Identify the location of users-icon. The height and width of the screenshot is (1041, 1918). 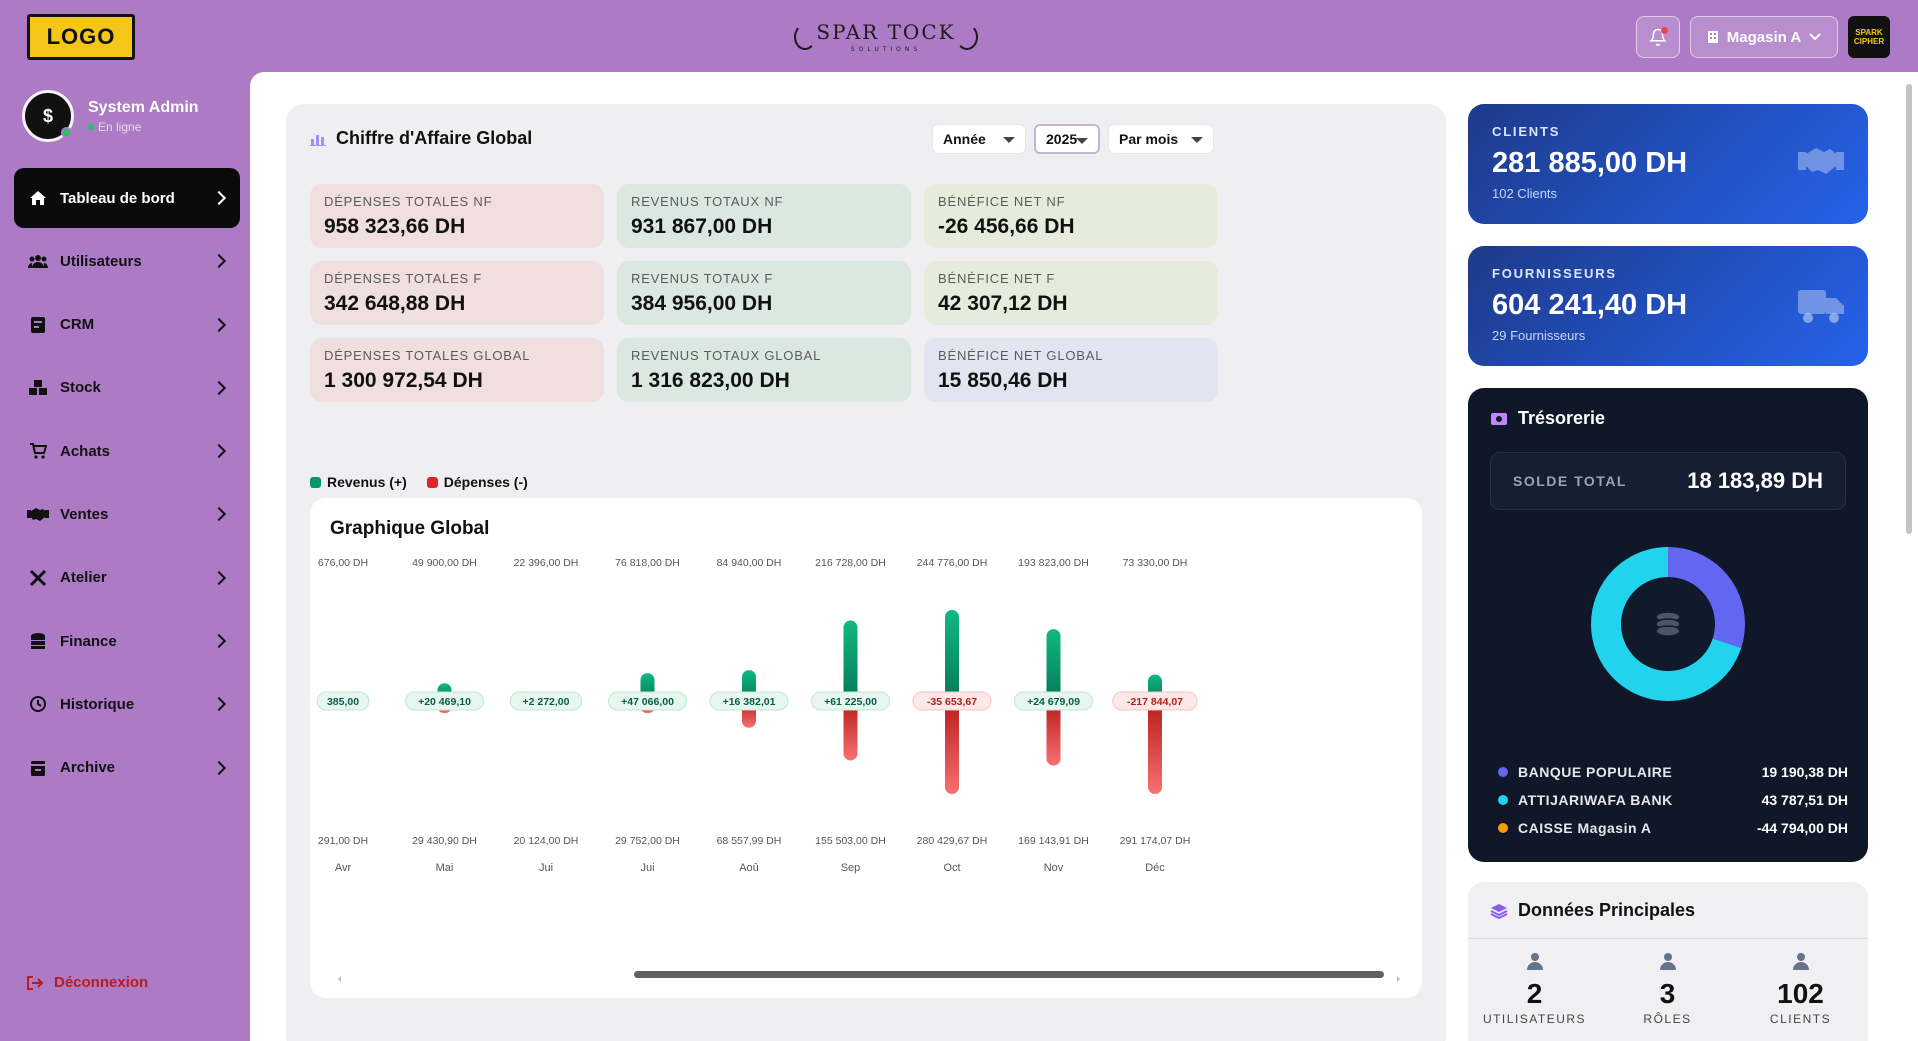
(38, 261).